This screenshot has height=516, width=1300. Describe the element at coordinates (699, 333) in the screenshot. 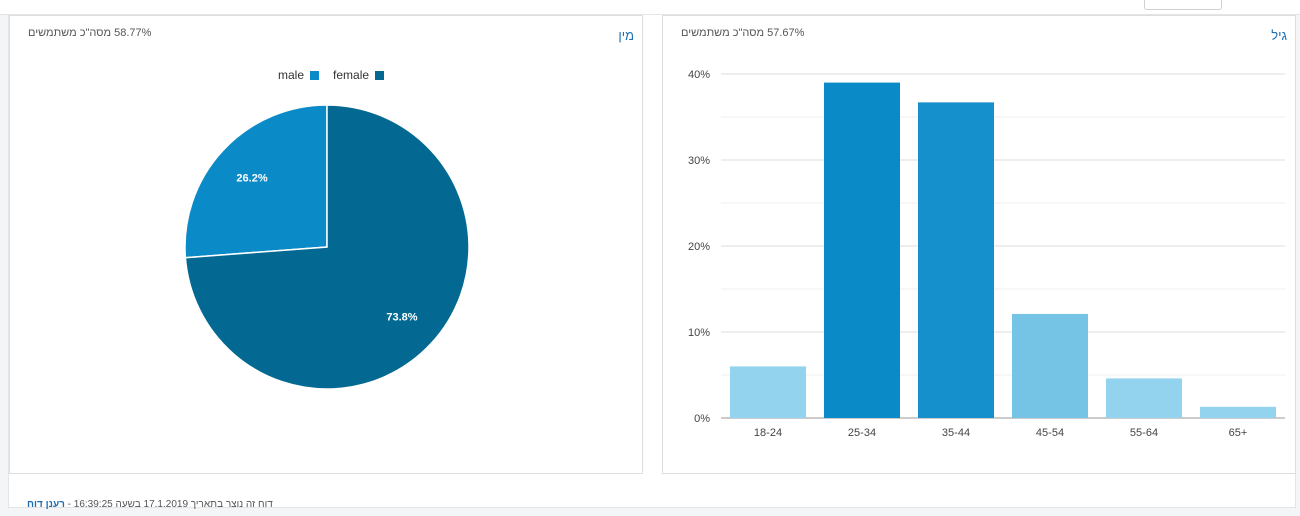

I see `y-tick-label: 10%` at that location.